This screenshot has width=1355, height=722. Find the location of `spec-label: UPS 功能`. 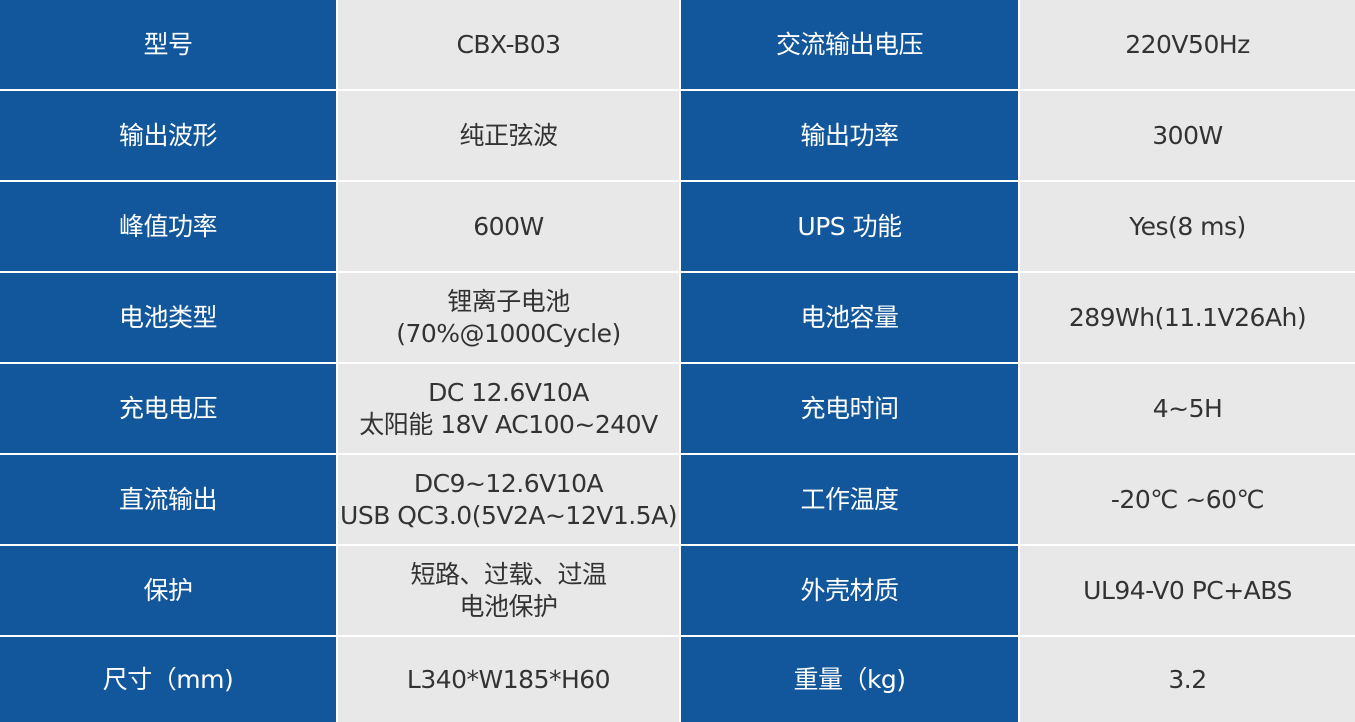

spec-label: UPS 功能 is located at coordinates (849, 226).